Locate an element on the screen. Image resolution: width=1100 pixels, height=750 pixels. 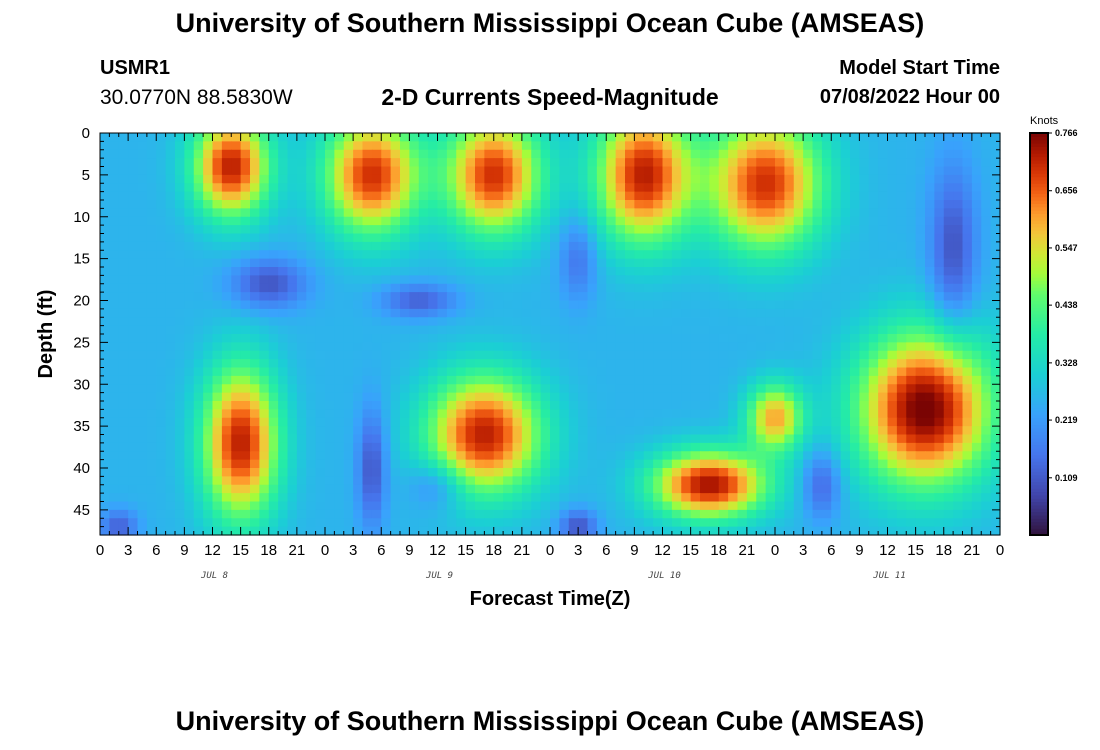
colorbar-segment is located at coordinates (1039, 443).